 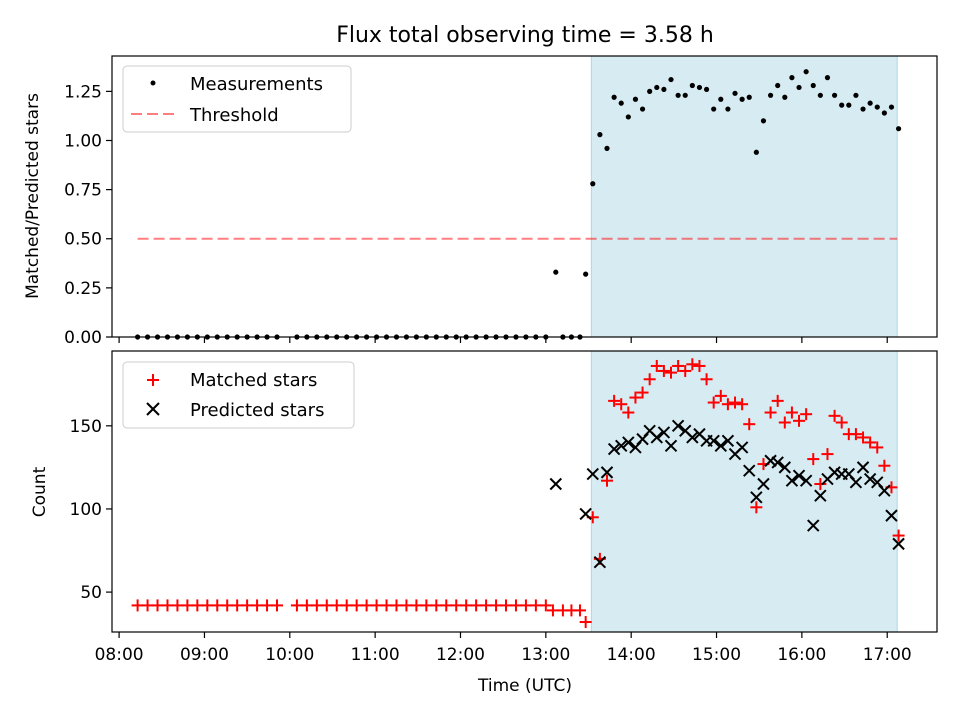 What do you see at coordinates (253, 380) in the screenshot?
I see `legend-matched-label: Matched stars` at bounding box center [253, 380].